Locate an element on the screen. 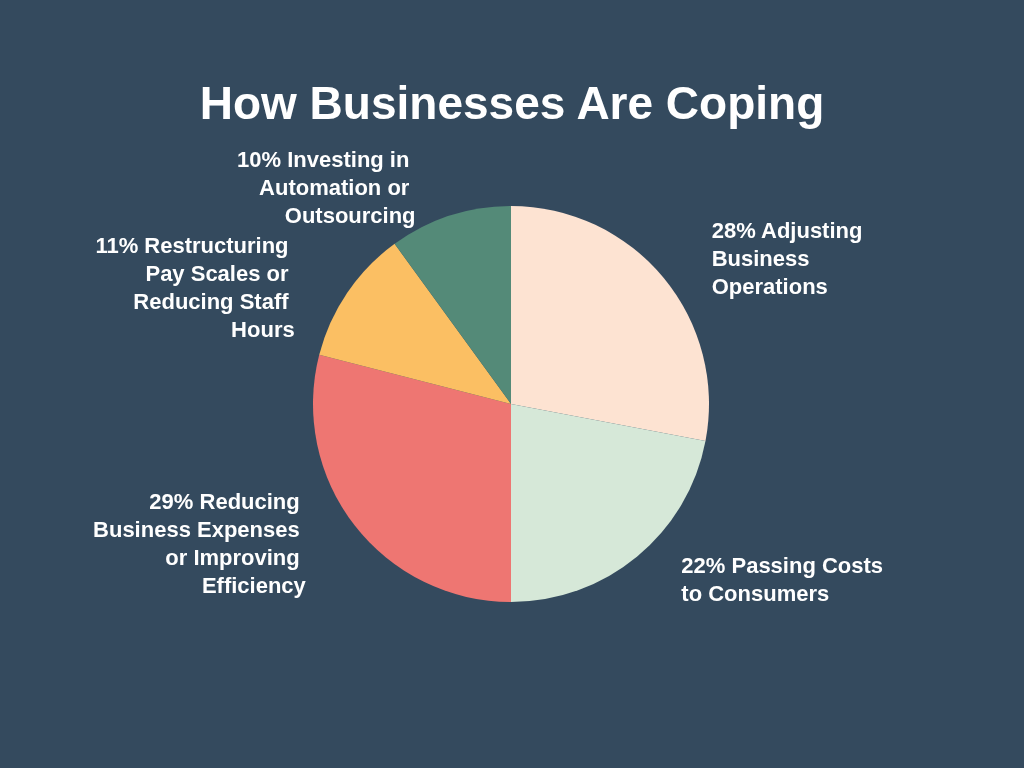 This screenshot has height=768, width=1024. slice-label: 11% Restructuring Pay Scales or Reducing Staff Hours is located at coordinates (195, 287).